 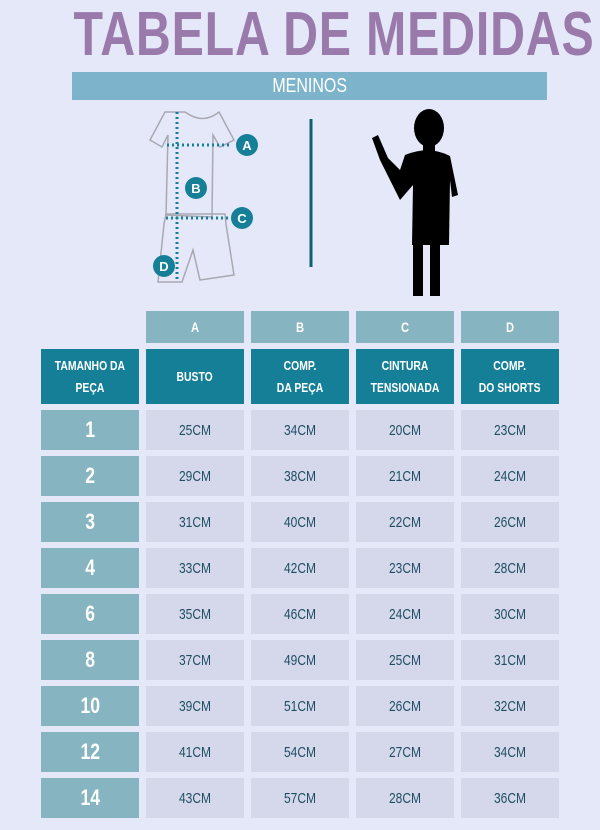 I want to click on text-line: 1, so click(x=90, y=429).